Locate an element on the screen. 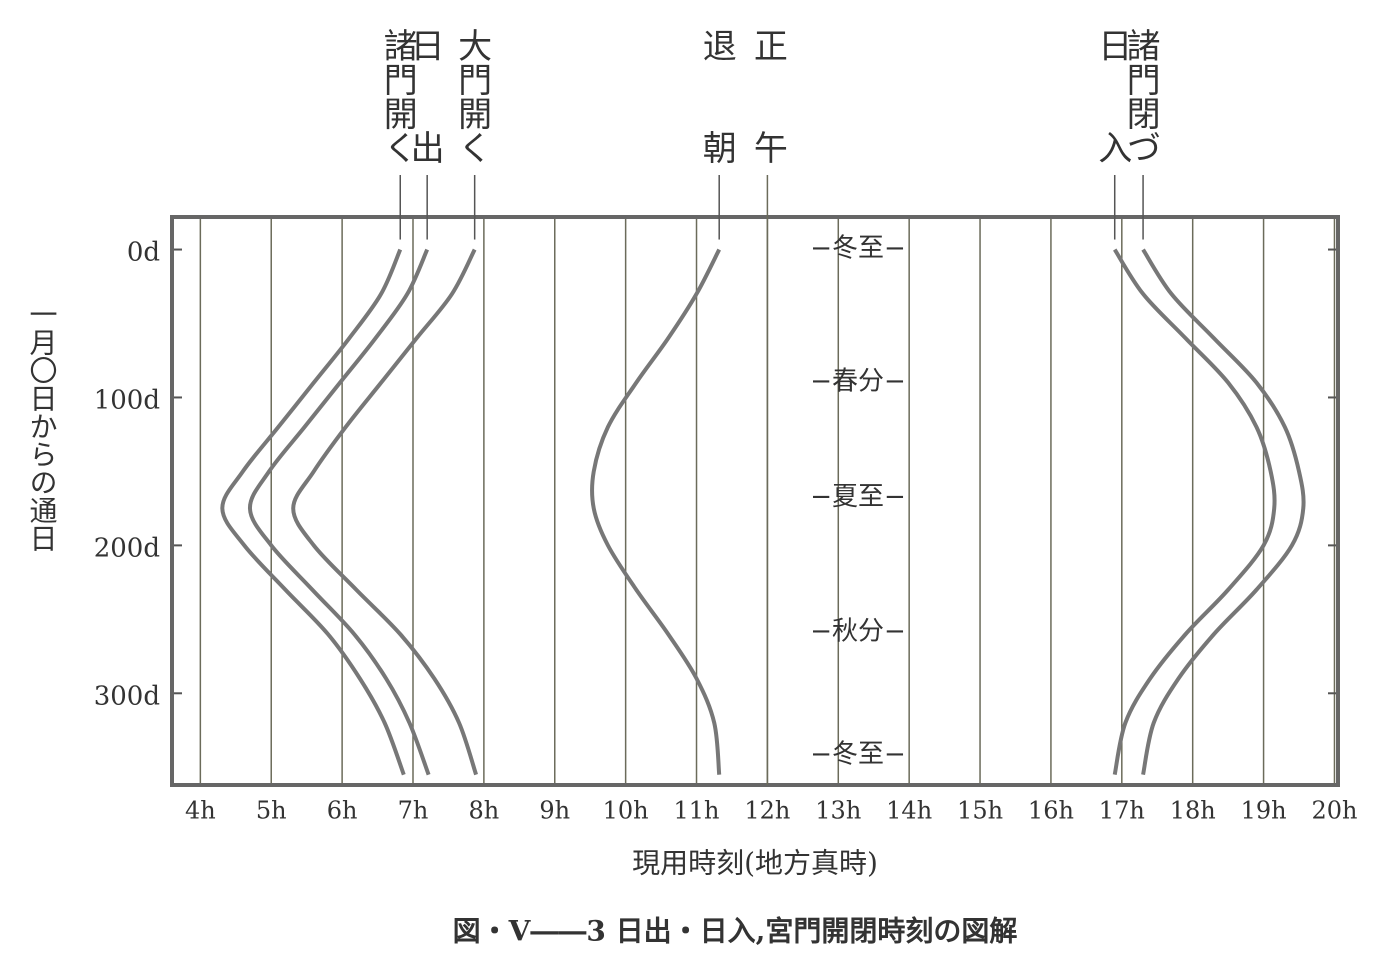 Image resolution: width=1400 pixels, height=972 pixels. series-label: 日出 is located at coordinates (424, 130).